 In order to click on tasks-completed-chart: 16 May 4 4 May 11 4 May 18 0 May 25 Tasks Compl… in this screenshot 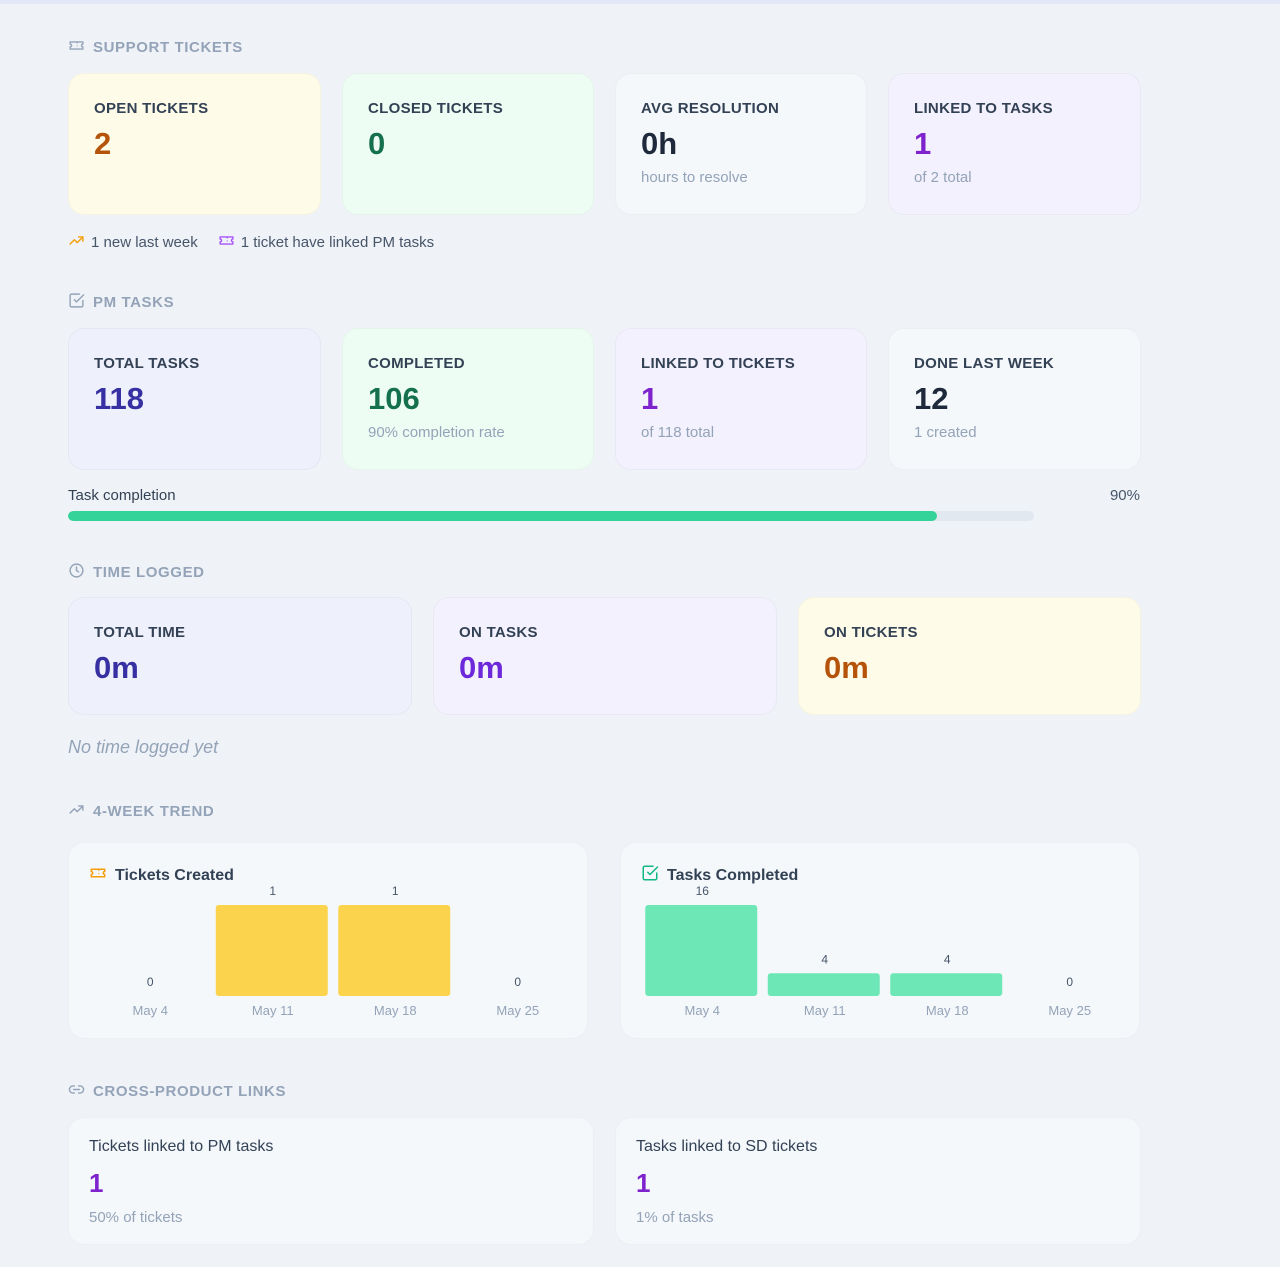, I will do `click(880, 940)`.